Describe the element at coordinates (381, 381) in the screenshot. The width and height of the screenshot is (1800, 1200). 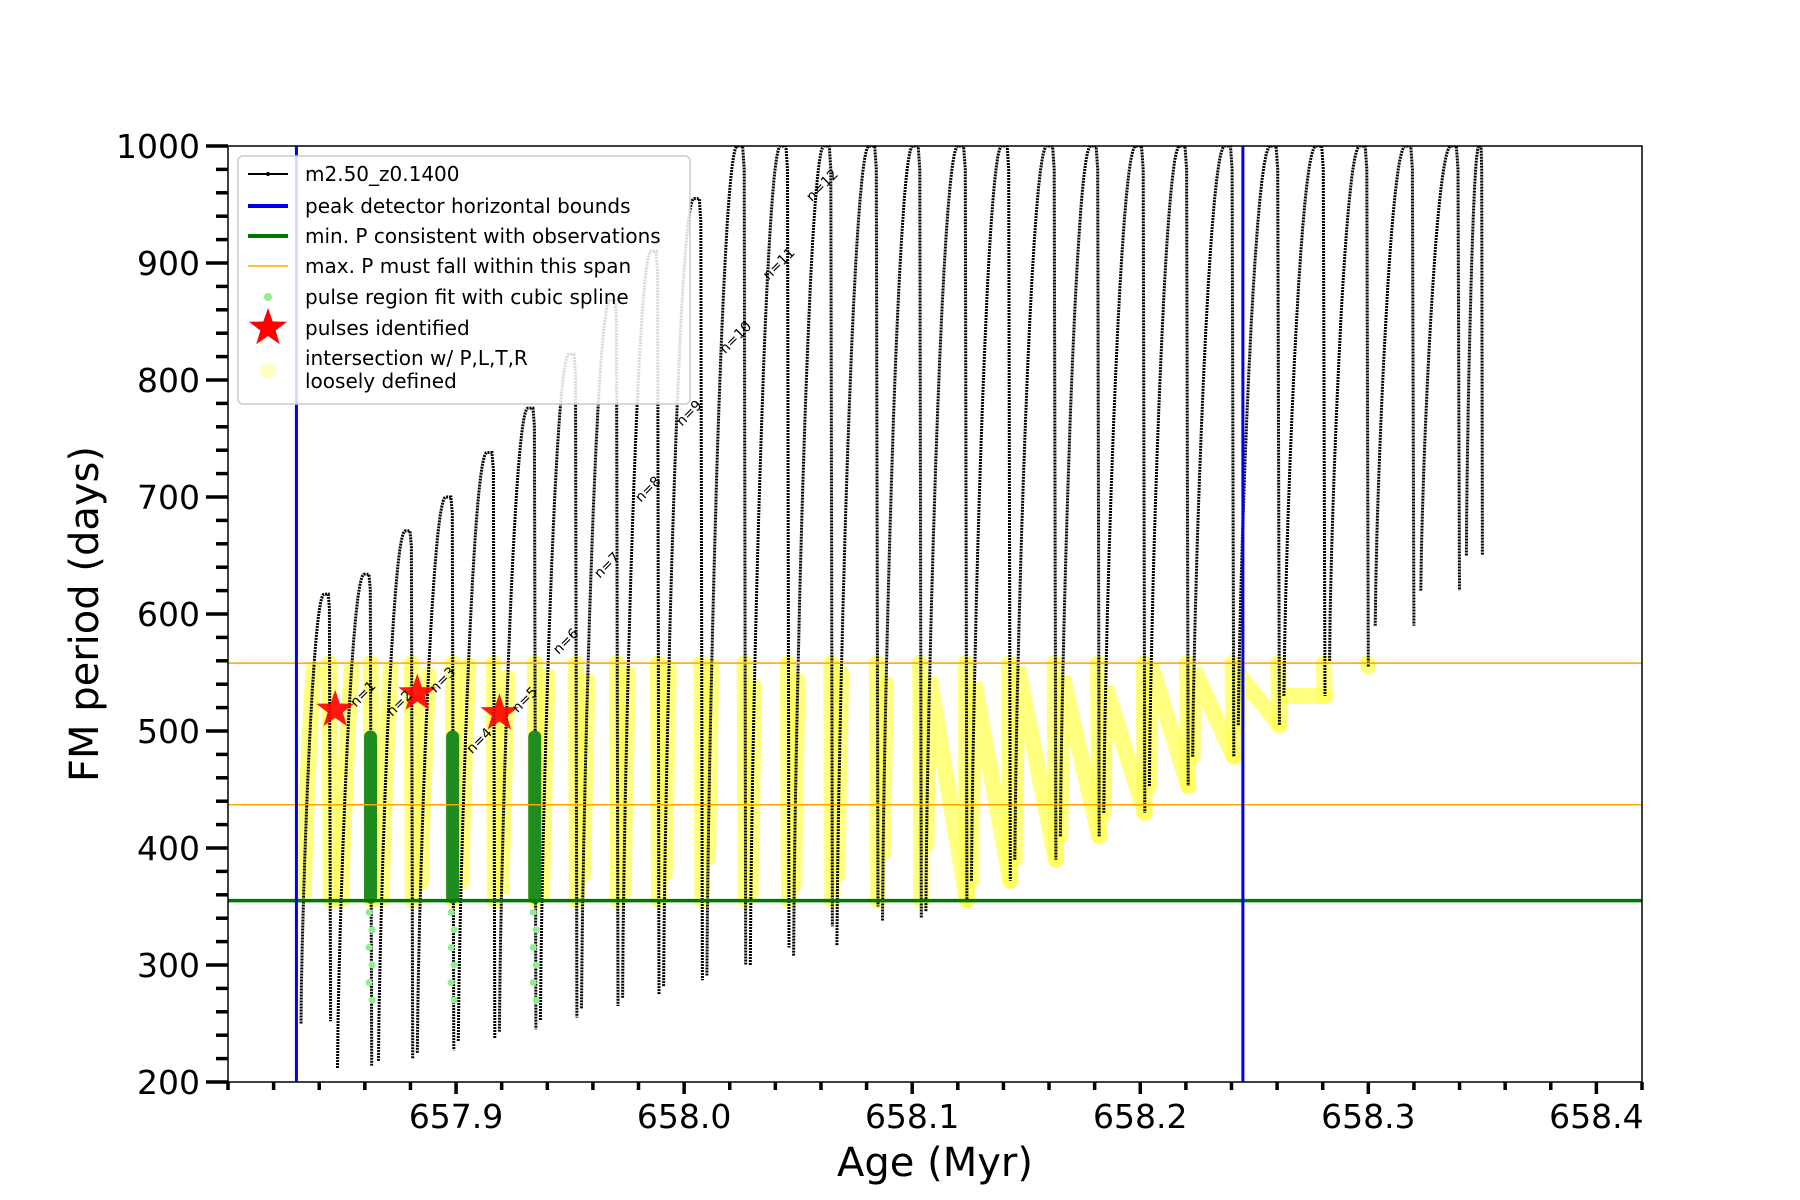
I see `legend-label: loosely defined` at that location.